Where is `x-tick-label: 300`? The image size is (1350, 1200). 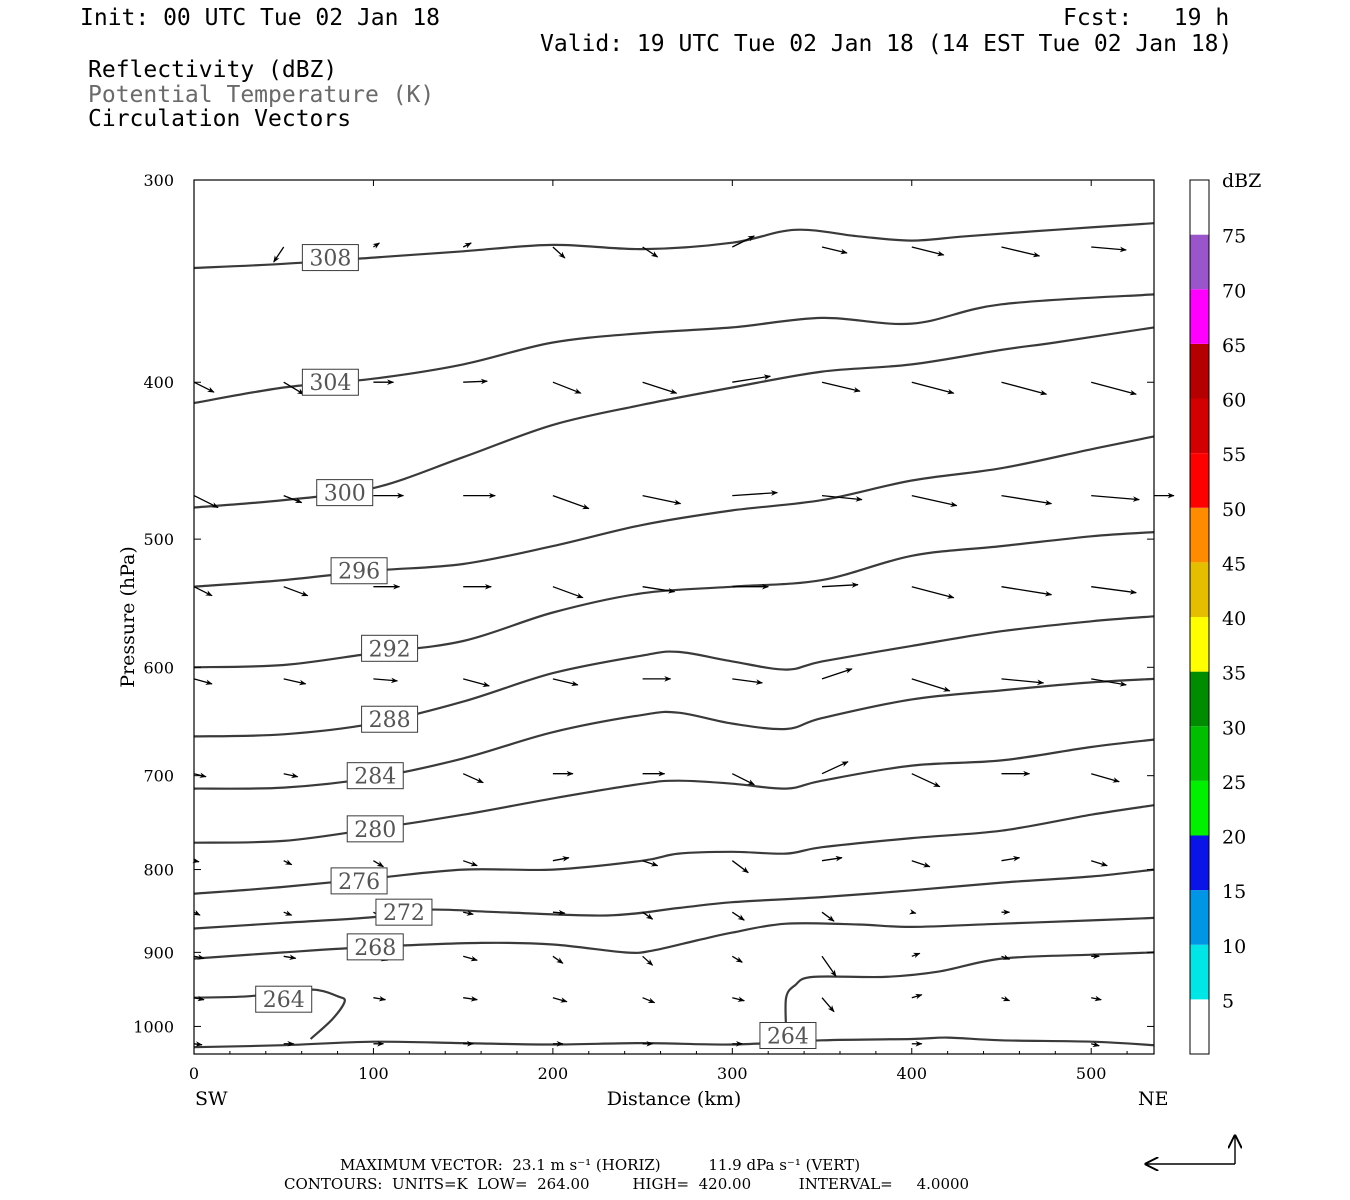
x-tick-label: 300 is located at coordinates (732, 1073).